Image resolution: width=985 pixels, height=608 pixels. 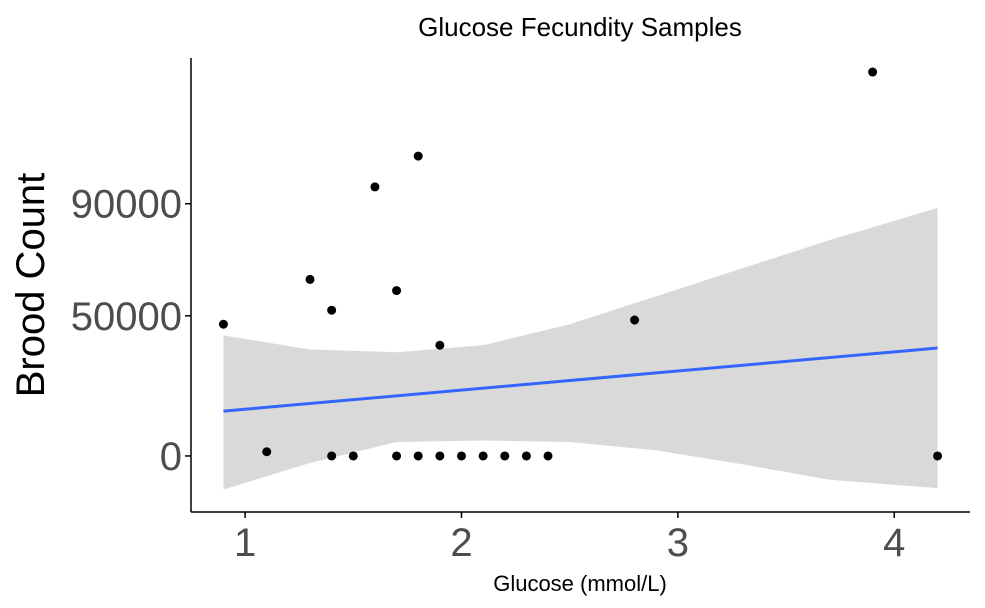 What do you see at coordinates (461, 543) in the screenshot?
I see `x-tick-label: 2` at bounding box center [461, 543].